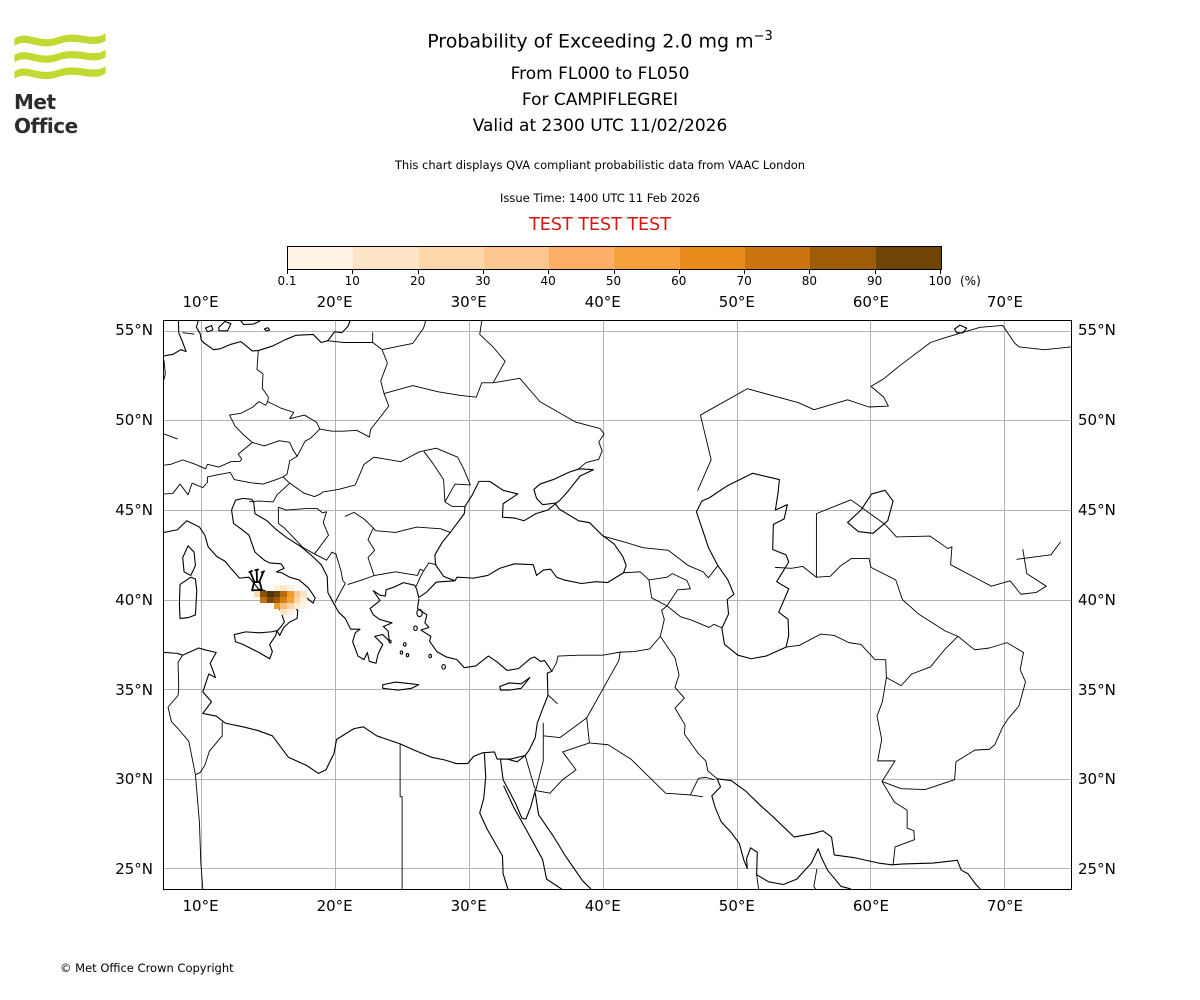 This screenshot has height=1000, width=1200. What do you see at coordinates (940, 281) in the screenshot?
I see `colorbar-tick-label: 100` at bounding box center [940, 281].